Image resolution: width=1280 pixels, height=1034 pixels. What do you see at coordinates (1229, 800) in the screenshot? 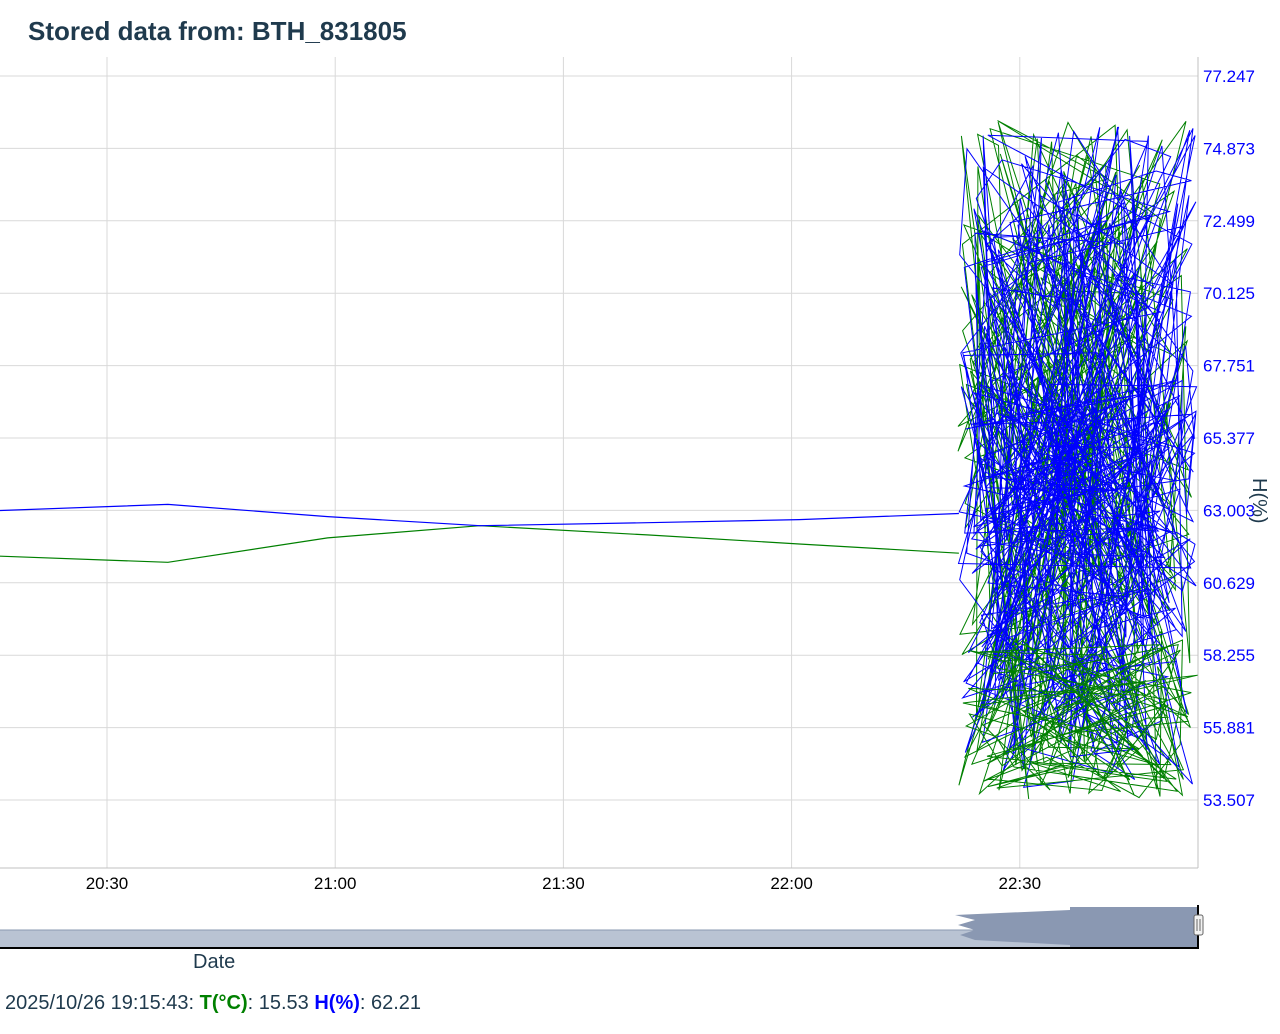
I see `y-tick-label: 53.507` at bounding box center [1229, 800].